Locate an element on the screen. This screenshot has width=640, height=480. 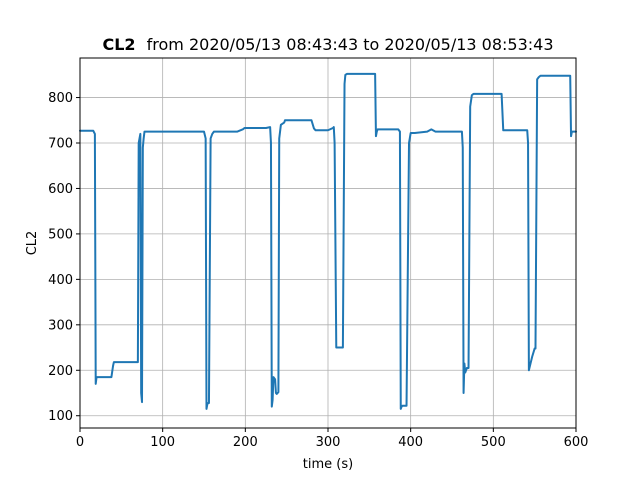
y-tick-label: 400 is located at coordinates (60, 280).